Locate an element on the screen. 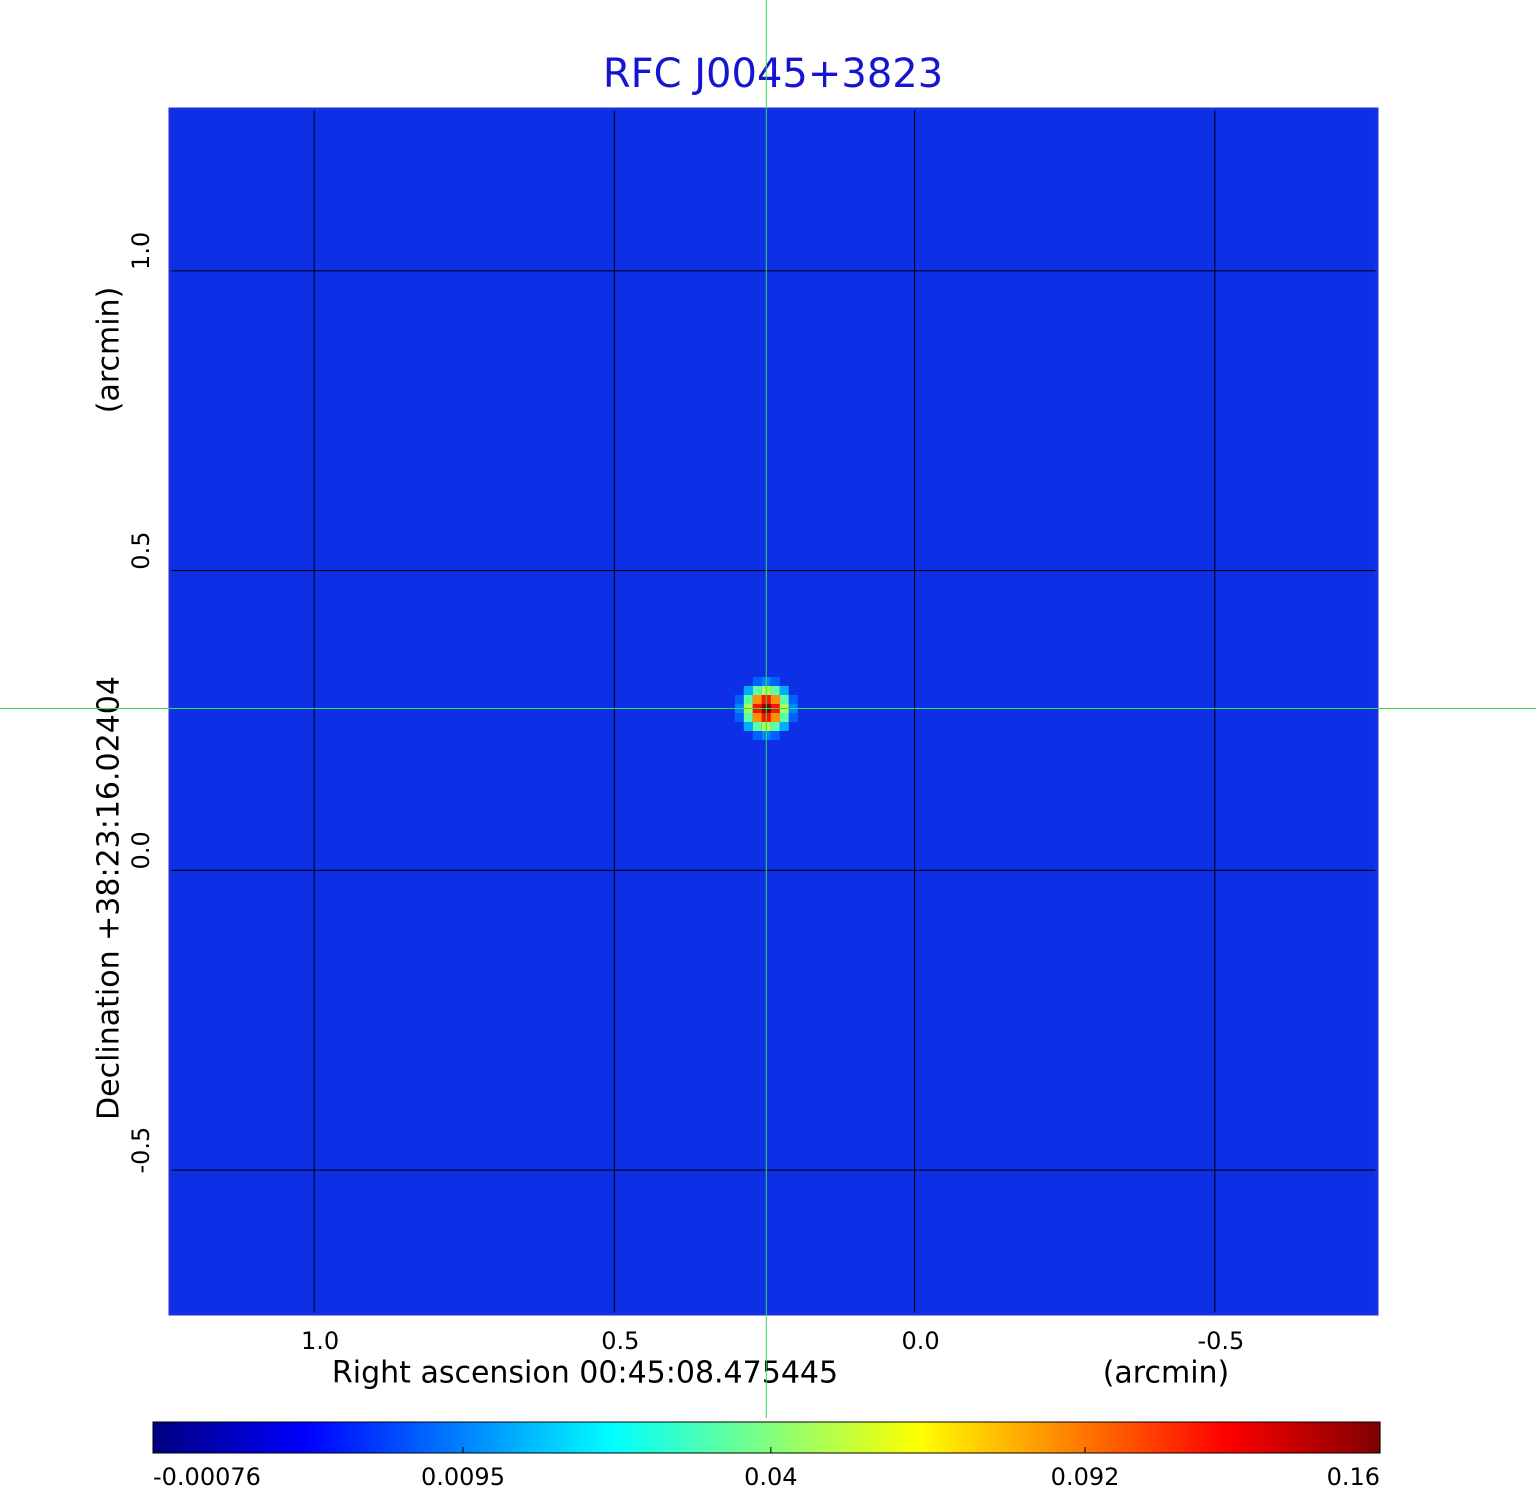 The height and width of the screenshot is (1511, 1536). colorbar-frame is located at coordinates (766, 1437).